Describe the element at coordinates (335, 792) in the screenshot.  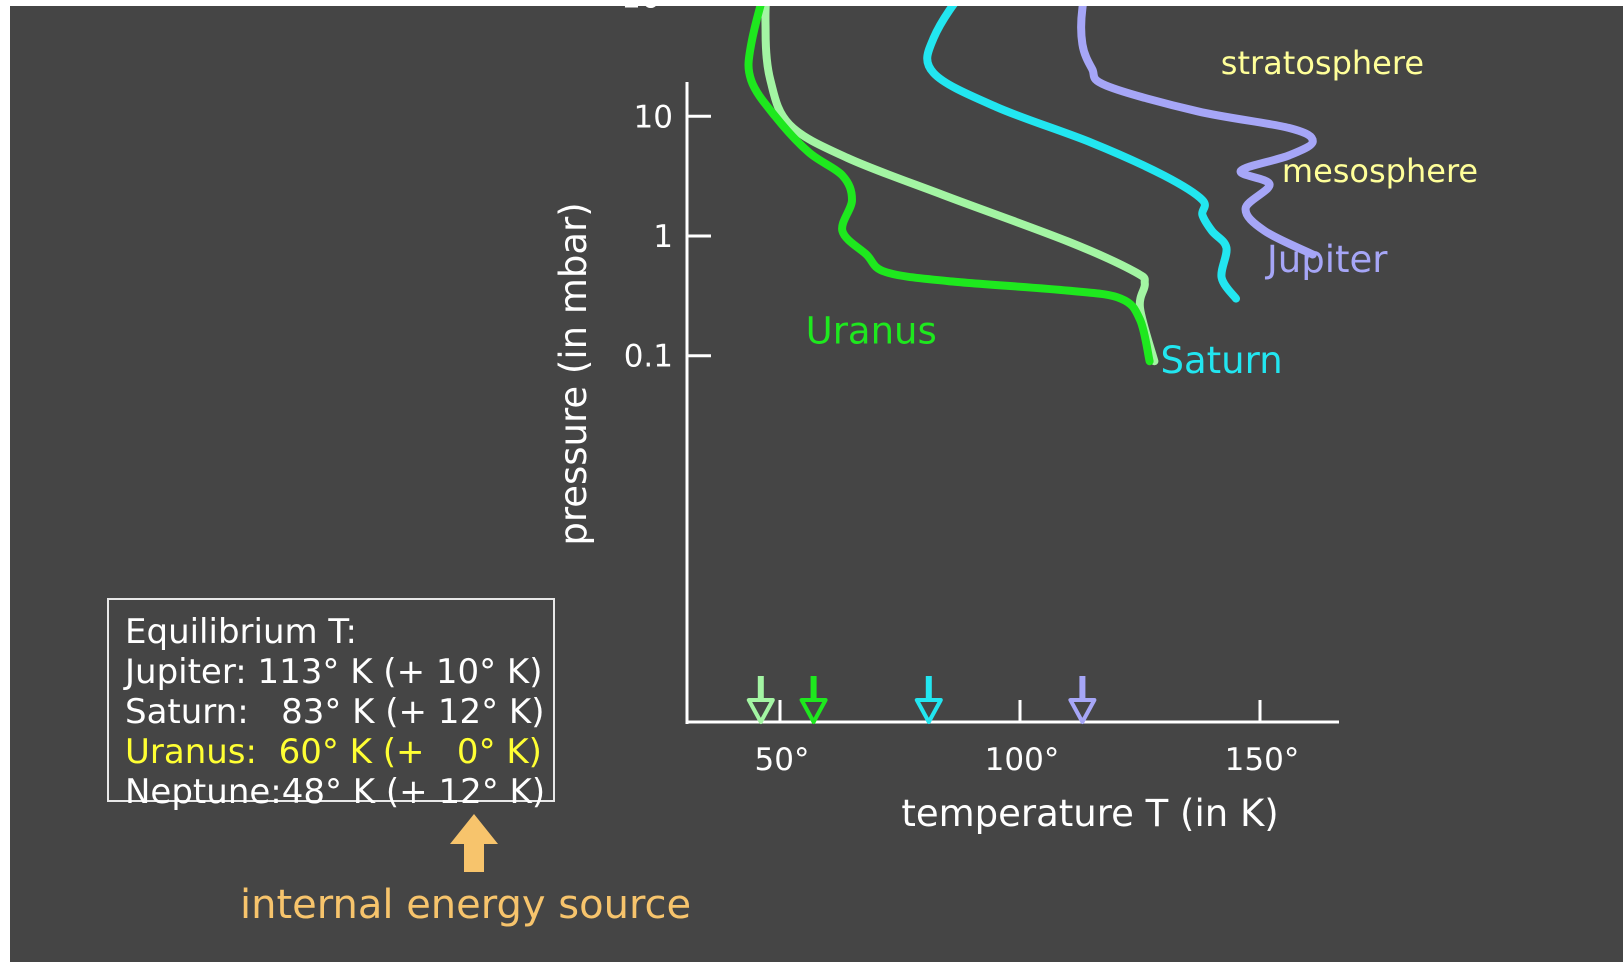
I see `equilibrium-line-neptune: Neptune:48° K (+ 12° K)` at that location.